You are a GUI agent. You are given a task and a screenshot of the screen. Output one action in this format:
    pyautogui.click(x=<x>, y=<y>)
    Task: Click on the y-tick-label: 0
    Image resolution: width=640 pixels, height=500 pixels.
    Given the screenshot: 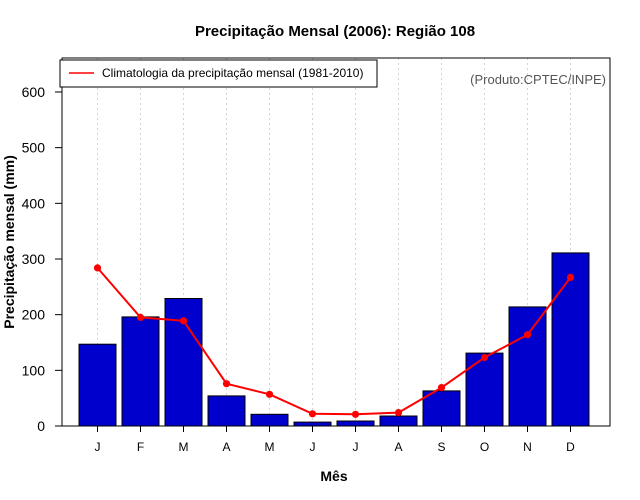 What is the action you would take?
    pyautogui.click(x=41, y=426)
    